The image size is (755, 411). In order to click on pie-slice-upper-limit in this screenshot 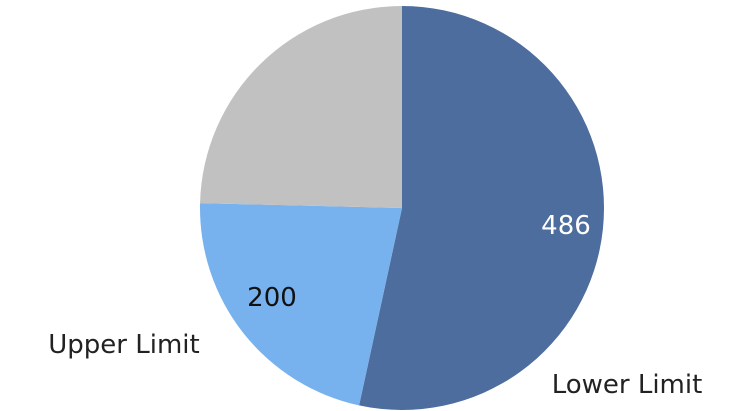, I will do `click(301, 304)`.